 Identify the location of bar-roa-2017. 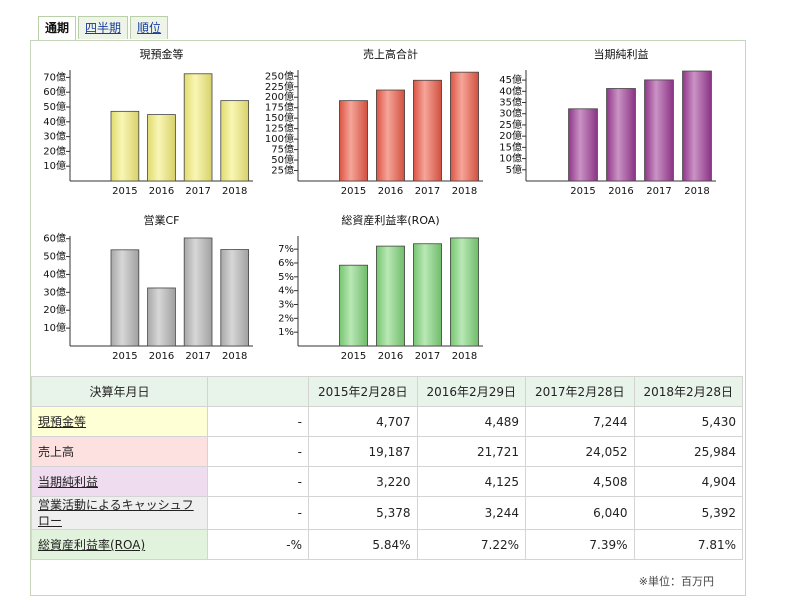
(427, 295).